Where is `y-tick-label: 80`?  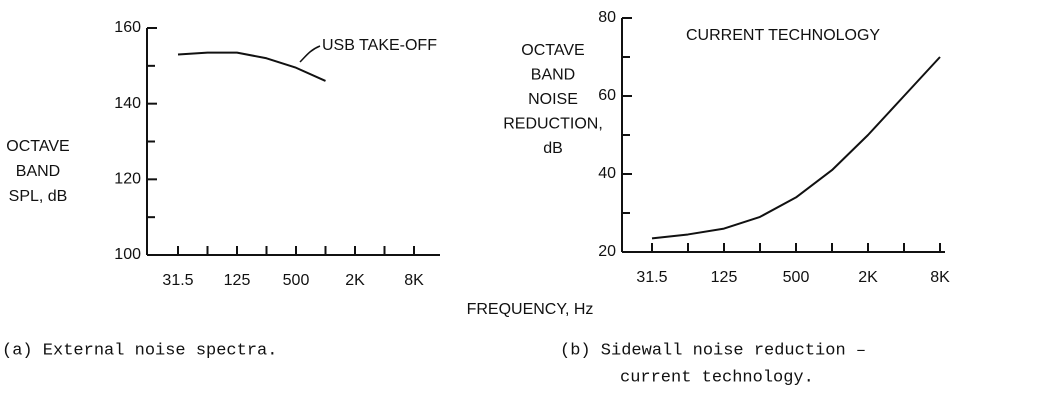
y-tick-label: 80 is located at coordinates (607, 17).